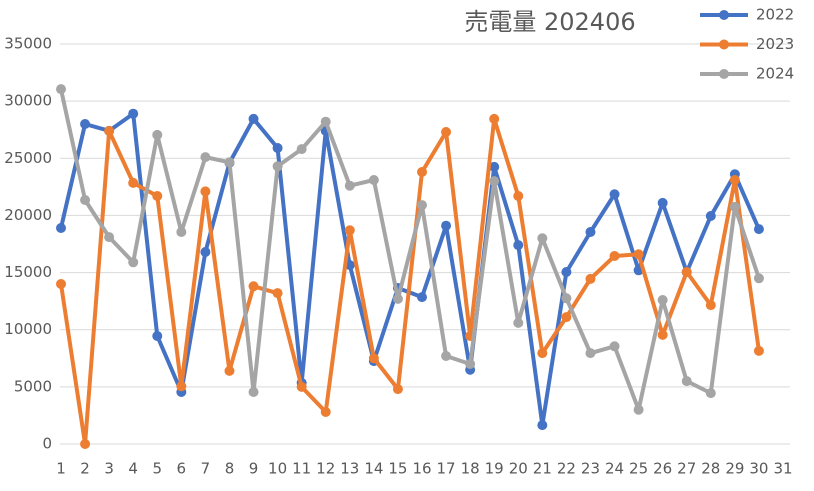 This screenshot has width=814, height=491. I want to click on chart-title: 売電量 202406, so click(549, 22).